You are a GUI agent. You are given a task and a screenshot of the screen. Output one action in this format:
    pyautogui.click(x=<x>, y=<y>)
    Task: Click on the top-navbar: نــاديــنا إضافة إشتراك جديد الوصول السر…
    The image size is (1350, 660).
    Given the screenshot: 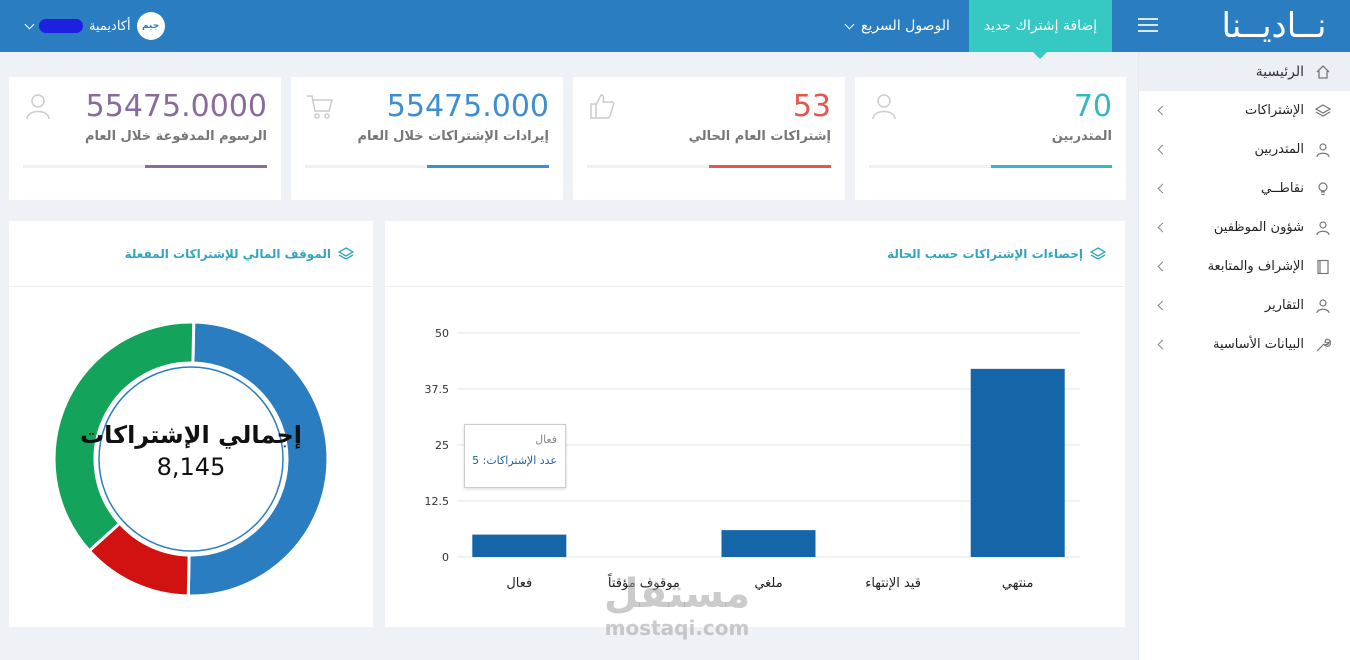 What is the action you would take?
    pyautogui.click(x=675, y=29)
    